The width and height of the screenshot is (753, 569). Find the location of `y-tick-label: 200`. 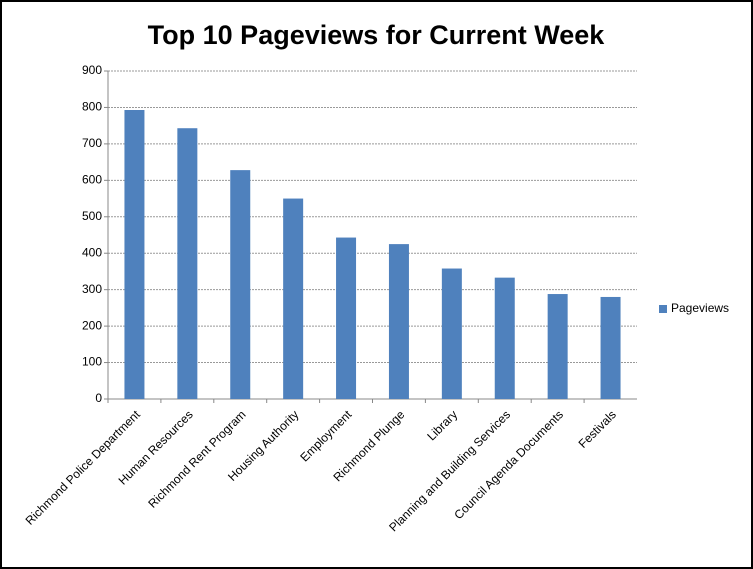

y-tick-label: 200 is located at coordinates (92, 325).